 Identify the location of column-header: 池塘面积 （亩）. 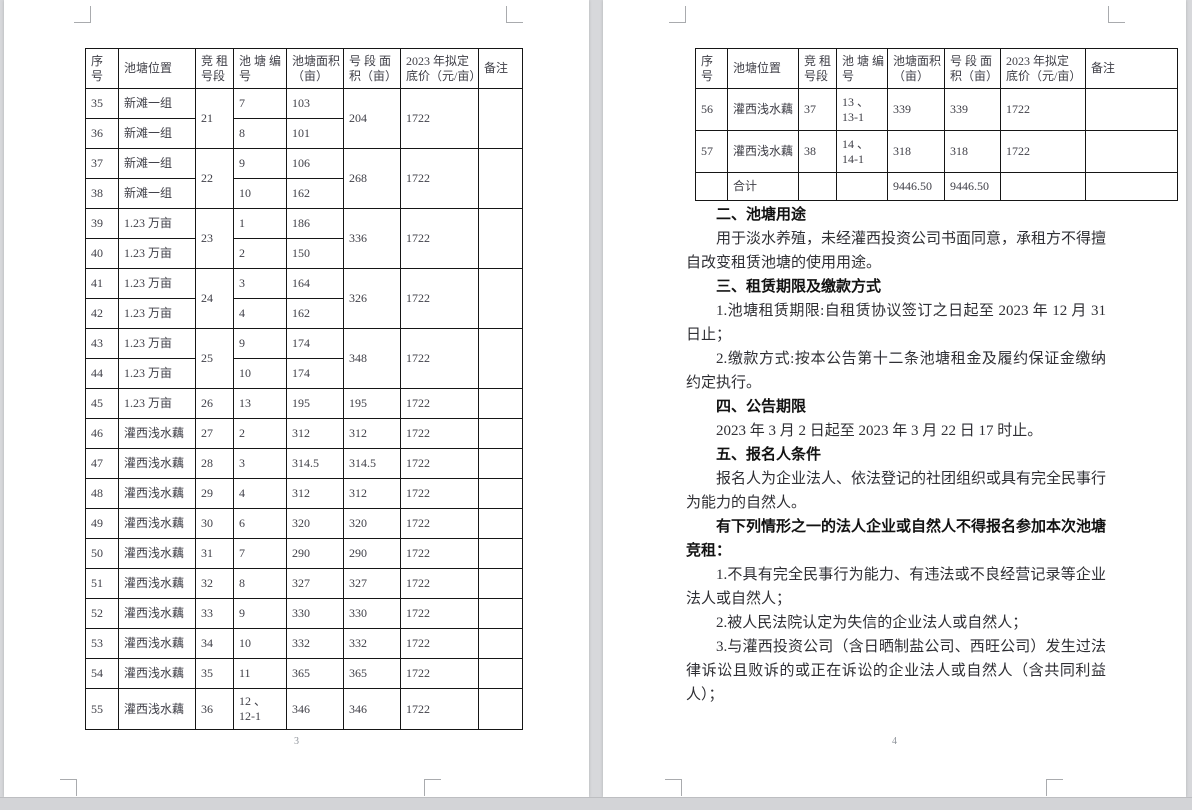
(916, 68).